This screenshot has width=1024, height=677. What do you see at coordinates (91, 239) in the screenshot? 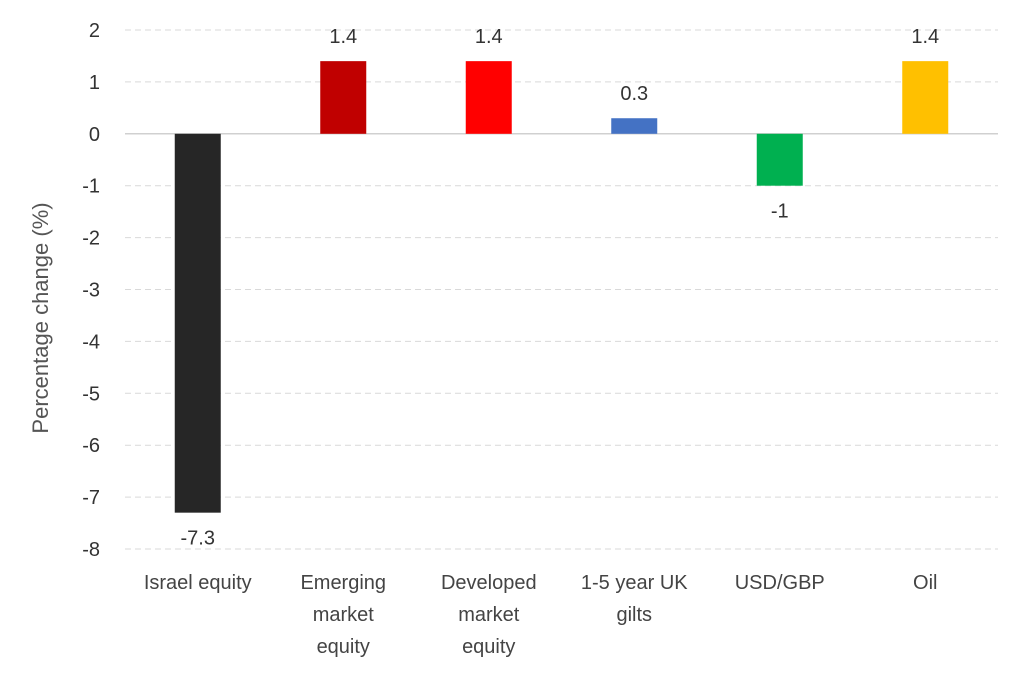
I see `y-tick-label: -2` at bounding box center [91, 239].